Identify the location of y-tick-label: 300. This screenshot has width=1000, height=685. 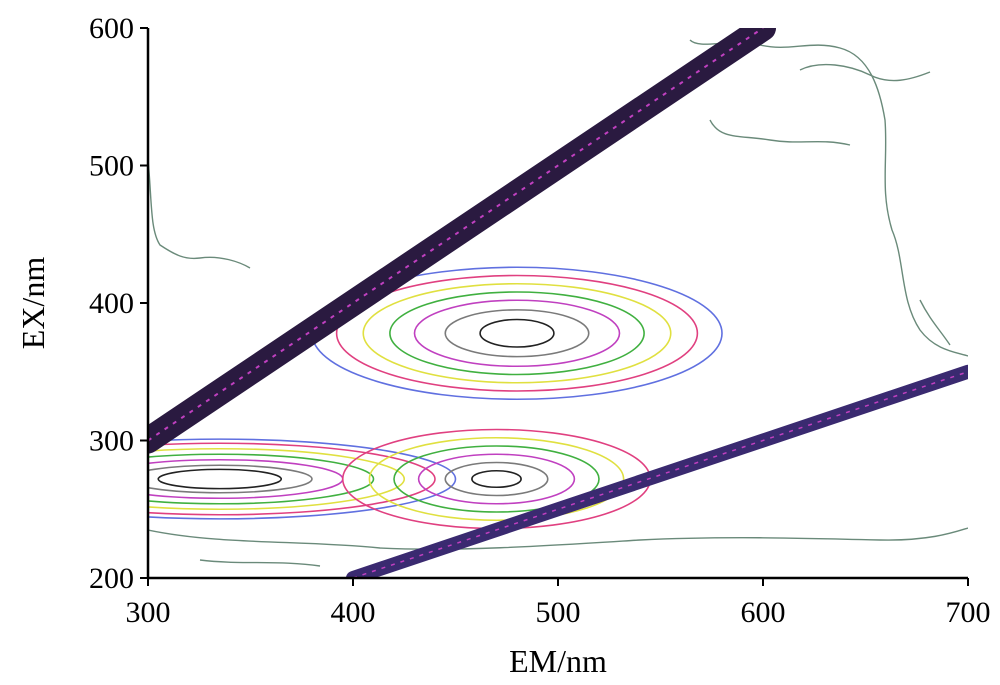
(111, 441).